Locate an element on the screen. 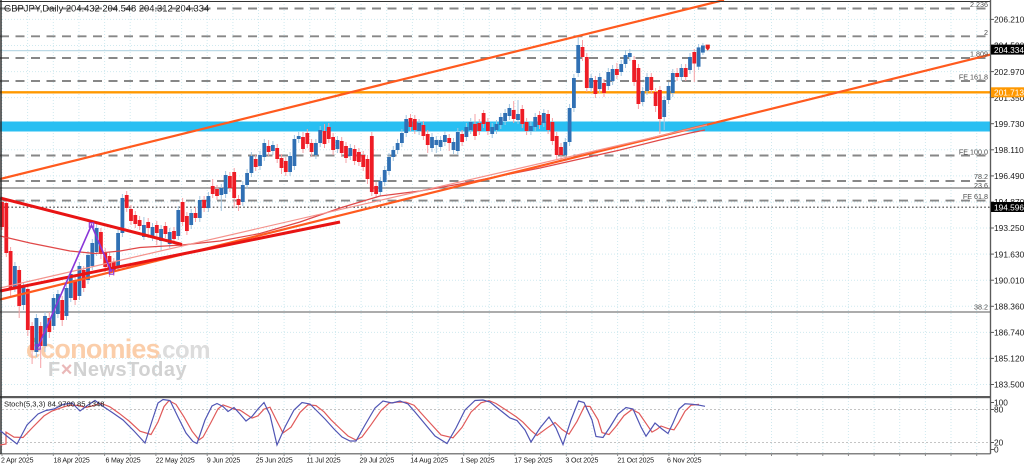  svg-text: 1.809 is located at coordinates (979, 54).